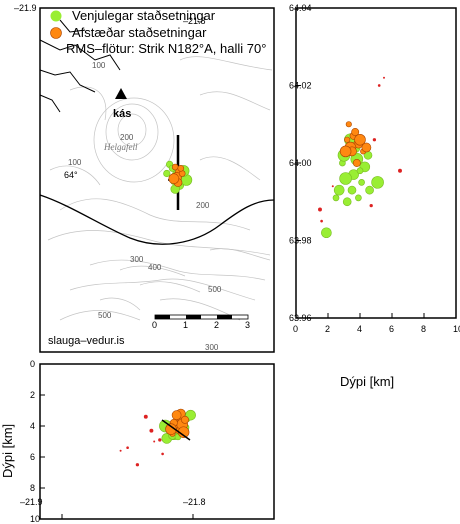 This screenshot has height=524, width=460. I want to click on scale-bar: 0 1 2 3, so click(201, 322).